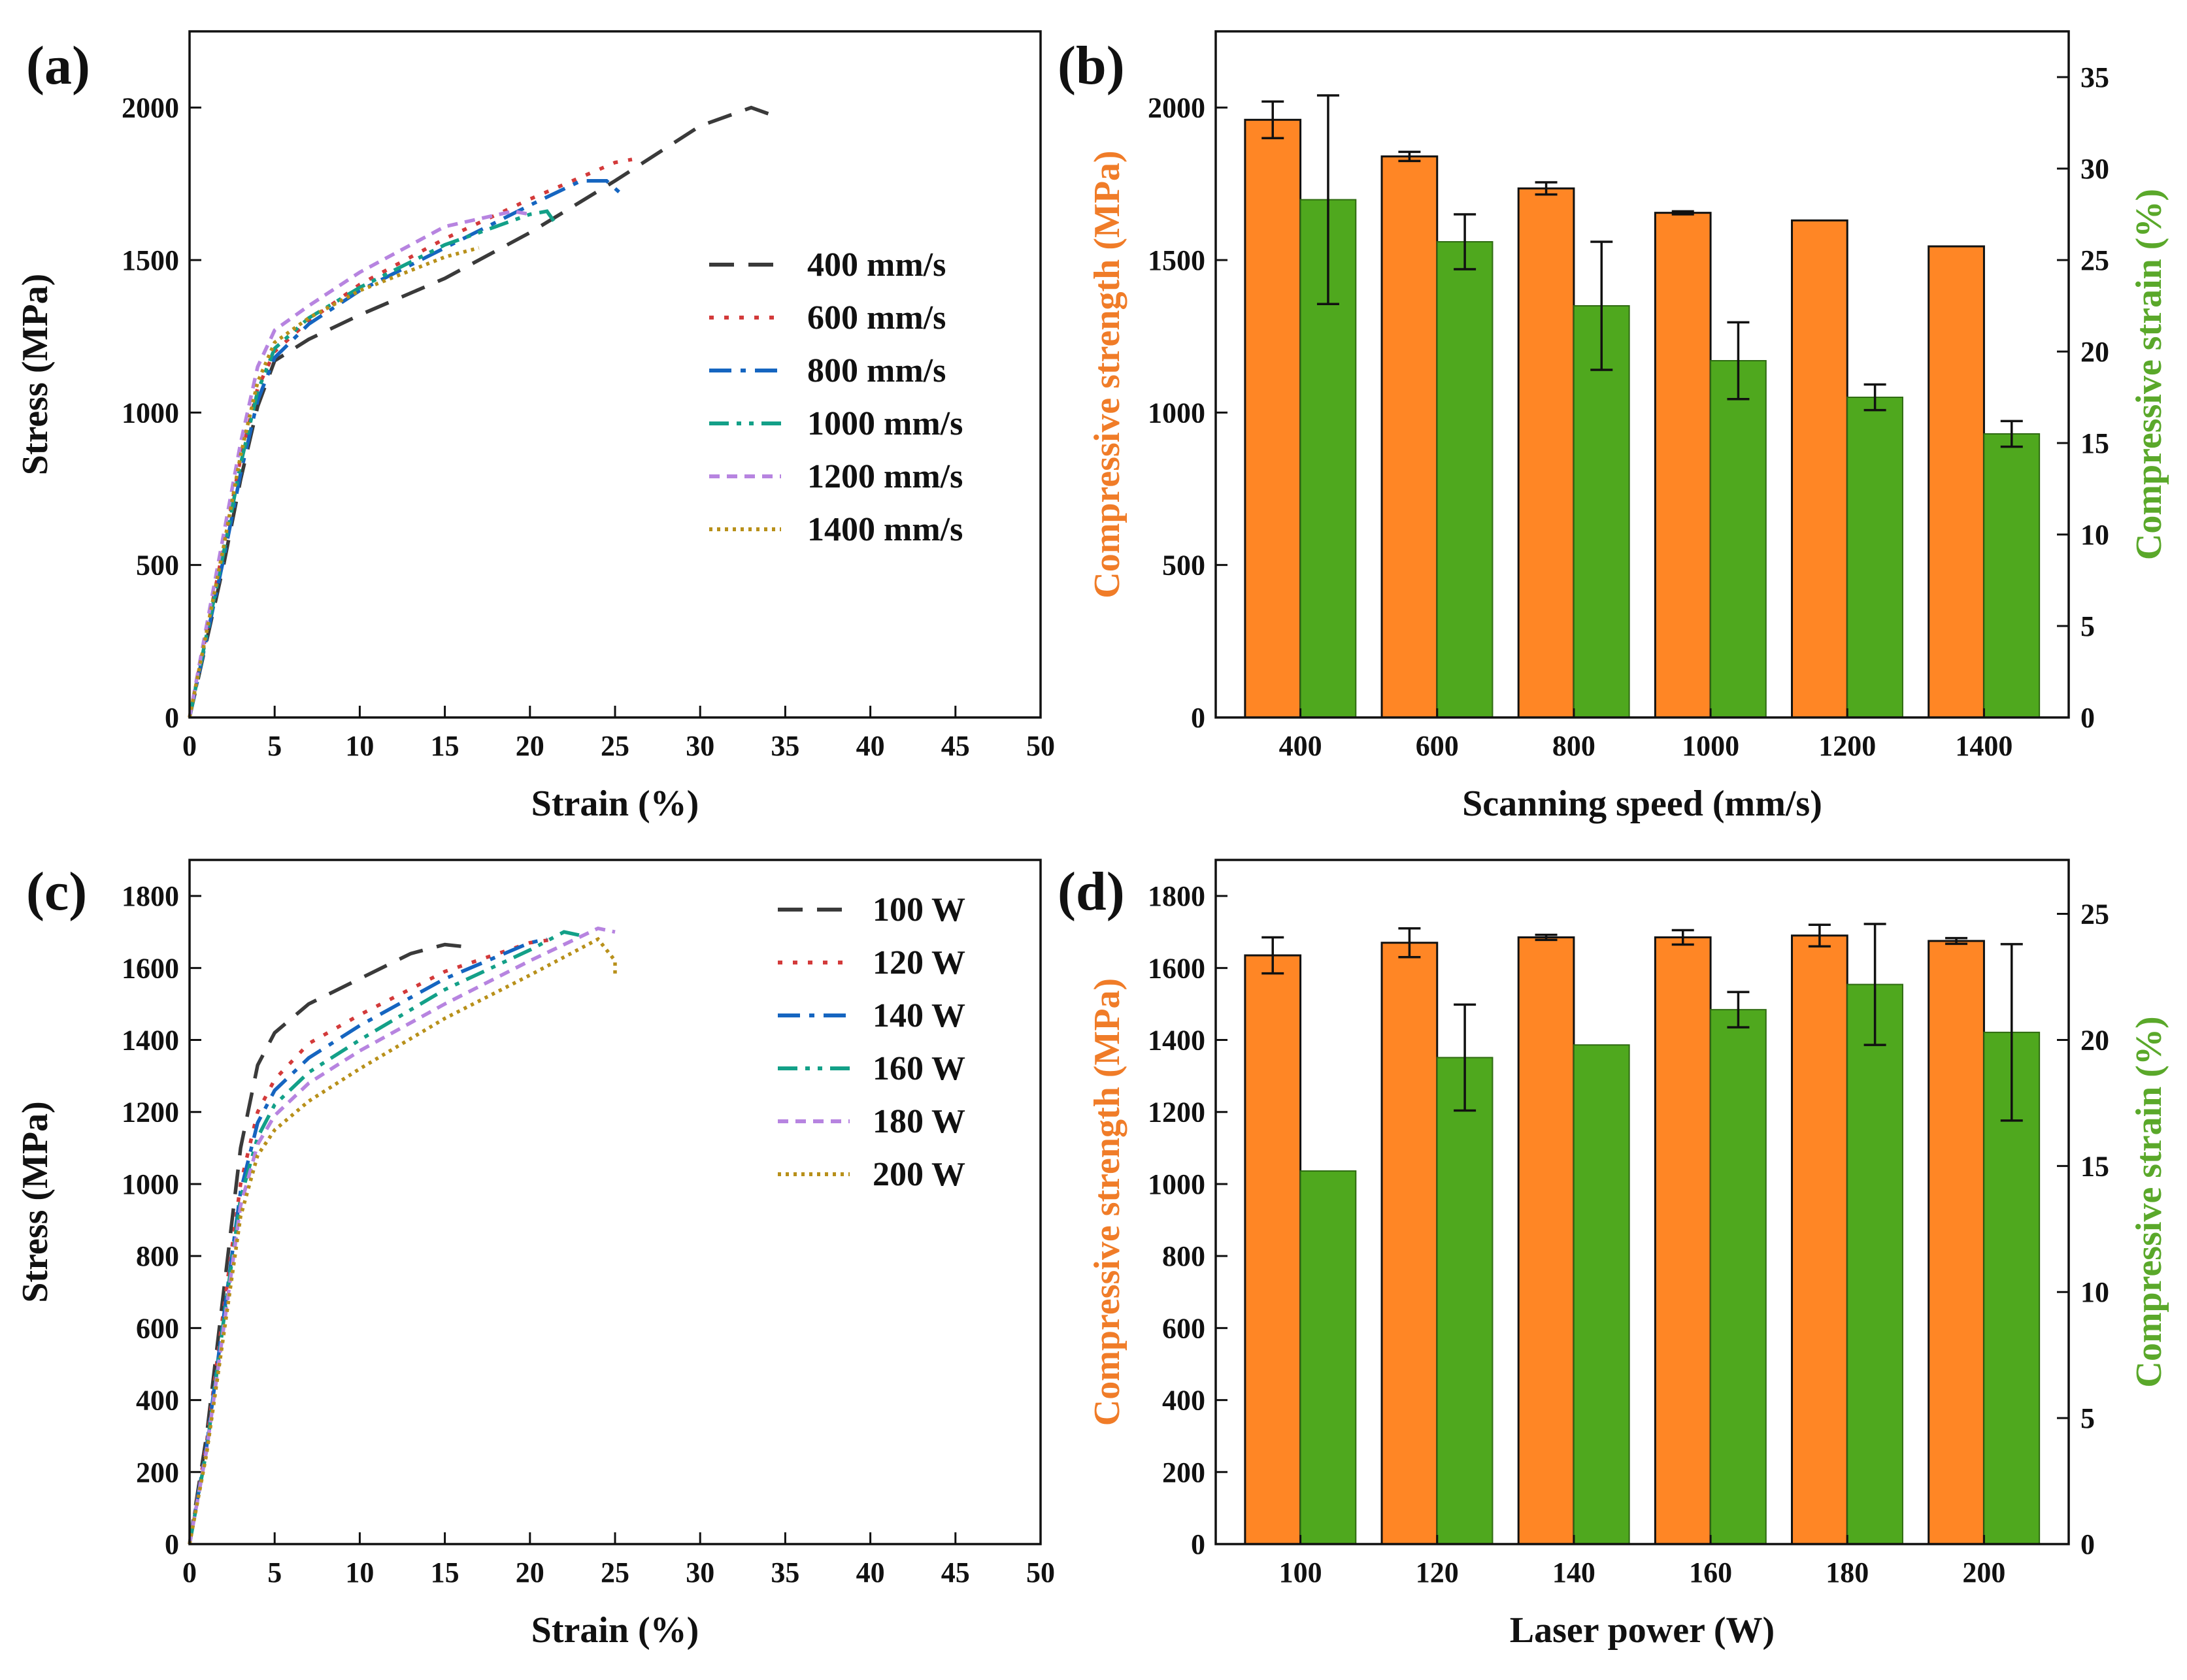  What do you see at coordinates (876, 265) in the screenshot?
I see `legend-label: 400 mm/s` at bounding box center [876, 265].